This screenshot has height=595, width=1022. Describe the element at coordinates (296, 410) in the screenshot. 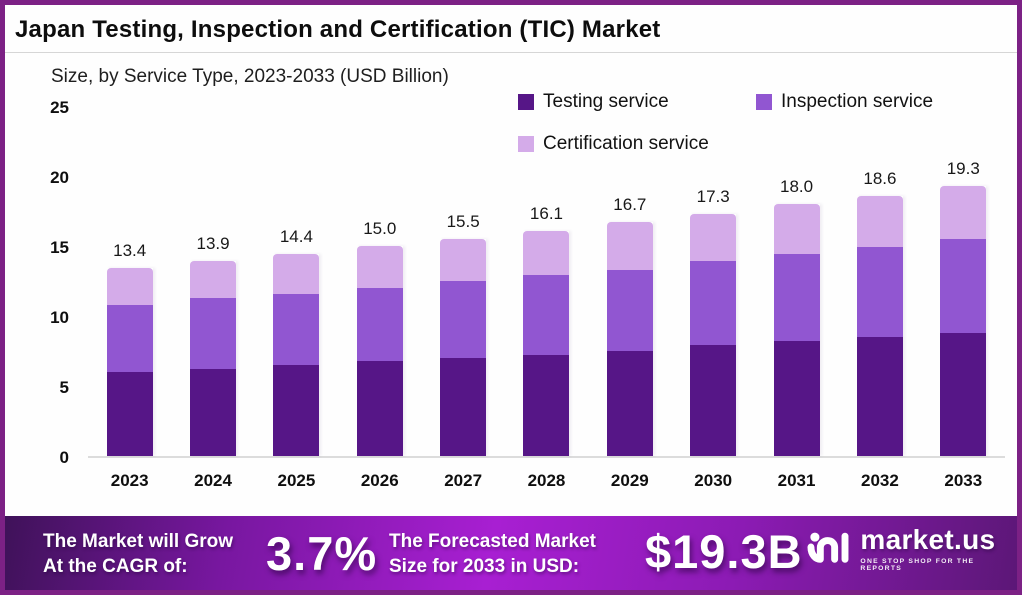

I see `segment-testing-service-2025` at that location.